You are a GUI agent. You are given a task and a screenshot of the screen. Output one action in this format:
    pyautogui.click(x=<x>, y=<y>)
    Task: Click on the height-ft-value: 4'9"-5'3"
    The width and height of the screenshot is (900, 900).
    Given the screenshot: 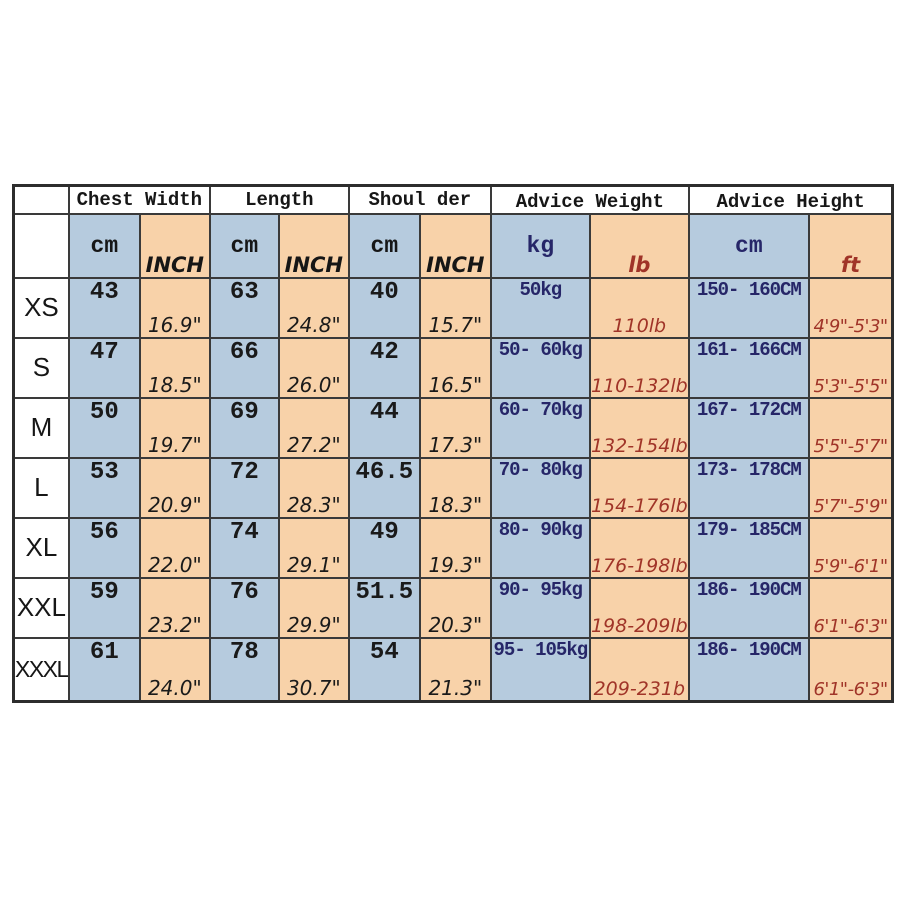 What is the action you would take?
    pyautogui.click(x=850, y=307)
    